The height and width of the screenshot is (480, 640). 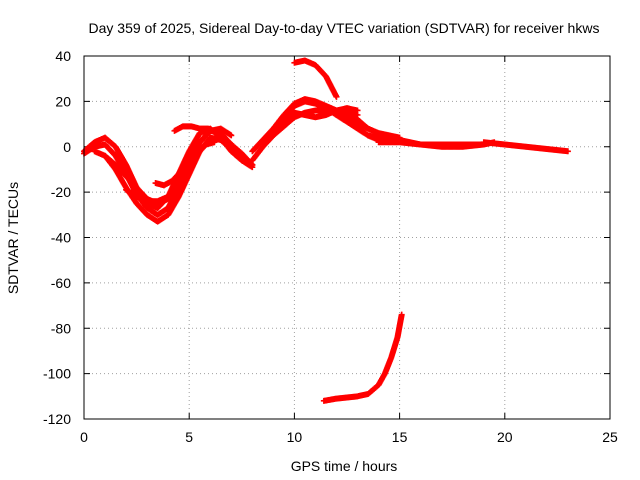 What do you see at coordinates (610, 437) in the screenshot?
I see `x-tick-label: 25` at bounding box center [610, 437].